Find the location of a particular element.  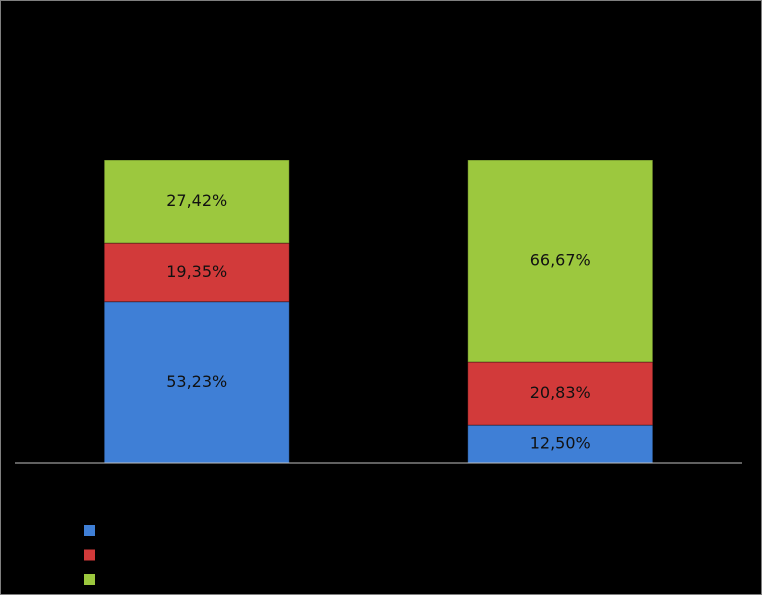

value-label: 53,23% is located at coordinates (196, 381).